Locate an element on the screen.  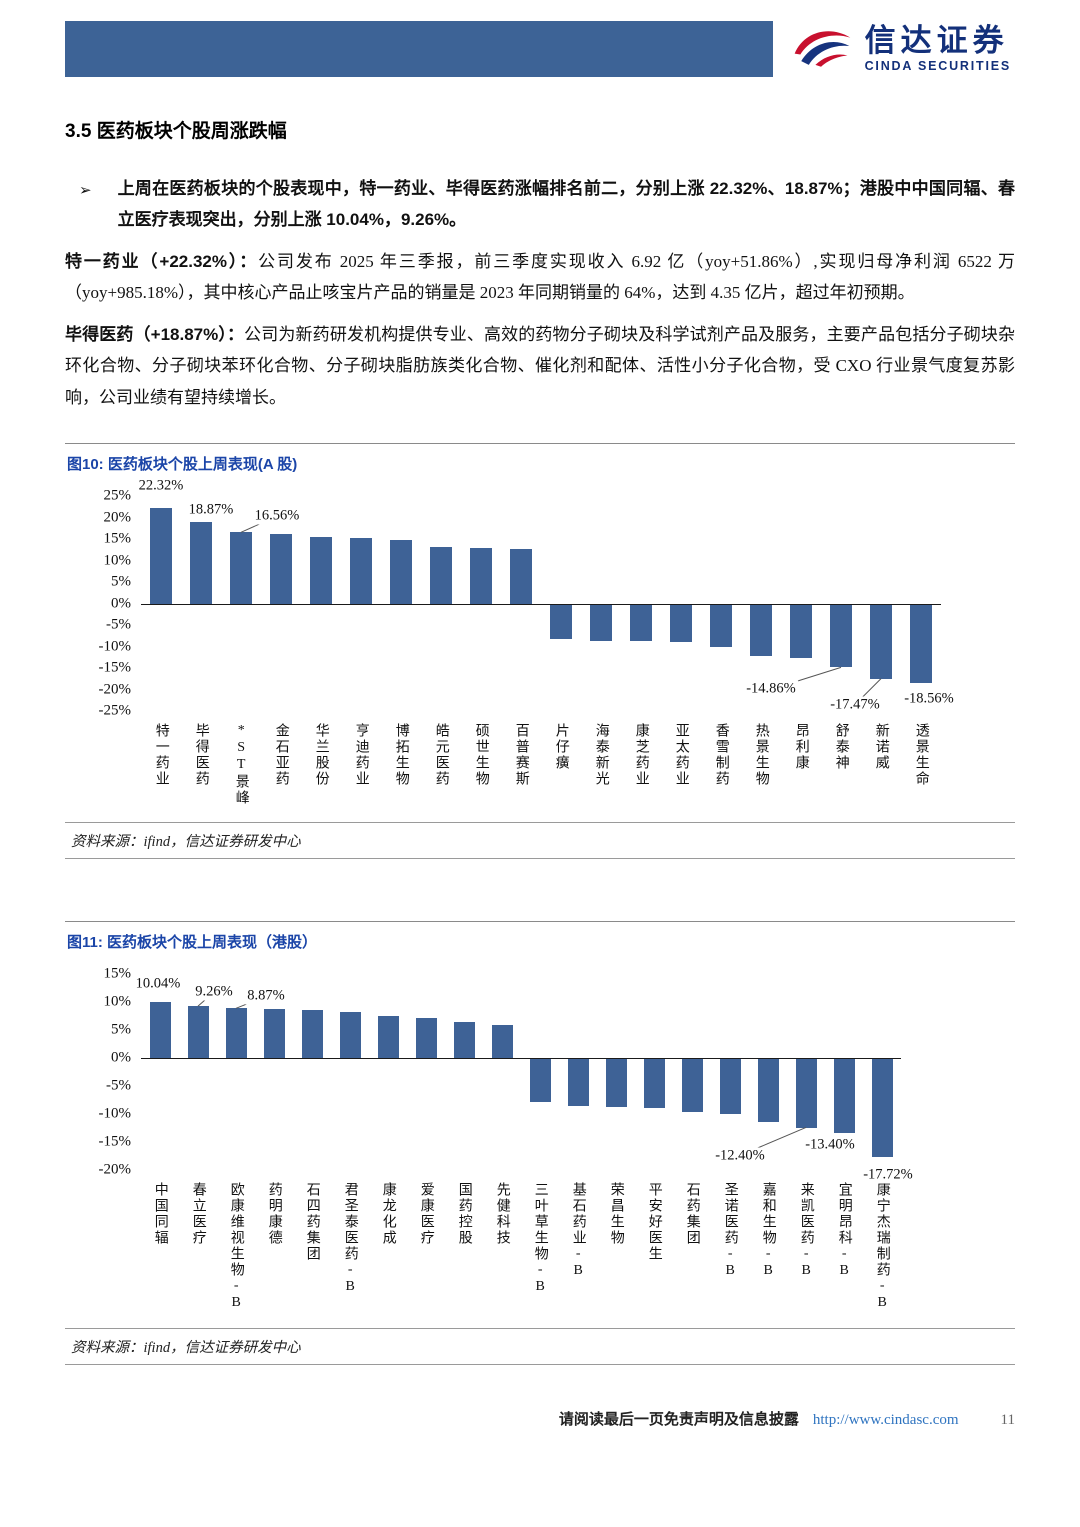
bar-value-label: 8.87% is located at coordinates (266, 996).